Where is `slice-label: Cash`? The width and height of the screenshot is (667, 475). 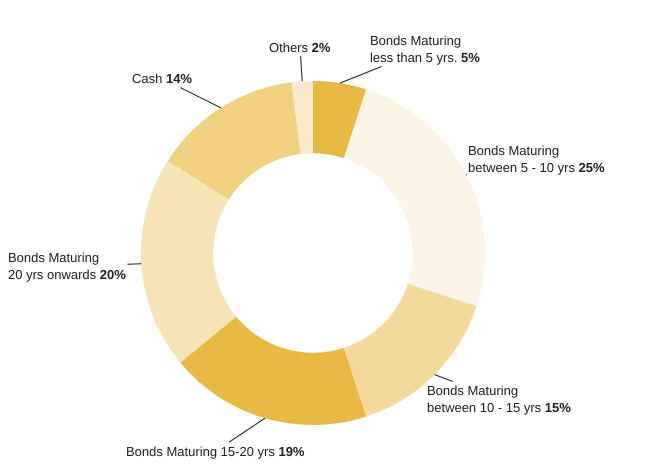
slice-label: Cash is located at coordinates (147, 78).